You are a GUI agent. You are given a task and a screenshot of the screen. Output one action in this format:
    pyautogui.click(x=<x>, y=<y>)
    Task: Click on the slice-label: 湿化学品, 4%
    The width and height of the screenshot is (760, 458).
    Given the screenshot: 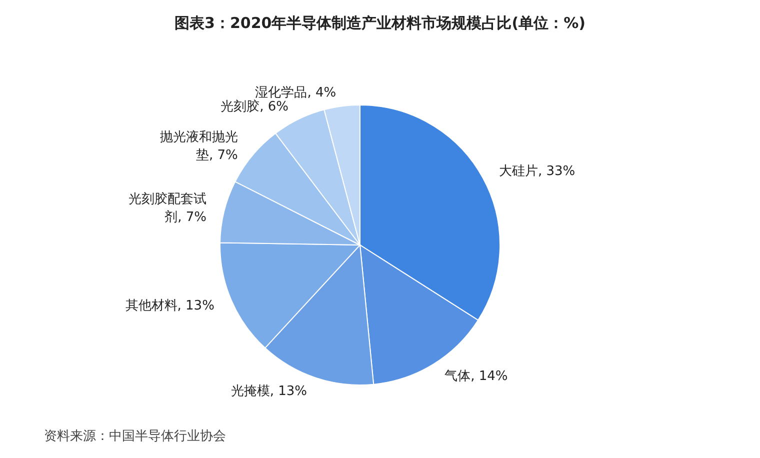 What is the action you would take?
    pyautogui.click(x=295, y=92)
    